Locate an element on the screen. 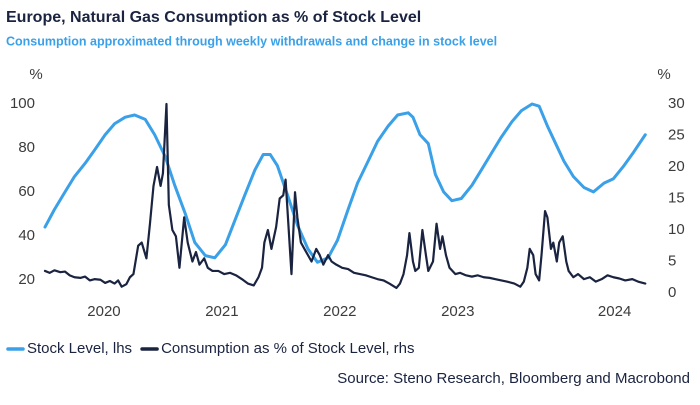  y2-axis-label: % is located at coordinates (663, 74).